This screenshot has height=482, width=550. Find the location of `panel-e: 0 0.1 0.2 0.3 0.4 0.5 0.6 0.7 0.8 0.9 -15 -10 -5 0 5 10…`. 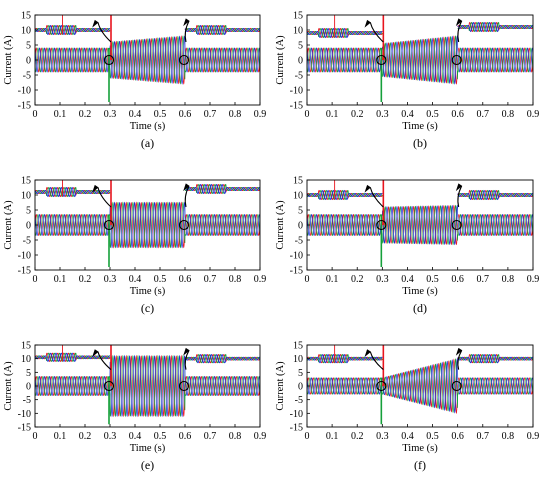

panel-e: 0 0.1 0.2 0.3 0.4 0.5 0.6 0.7 0.8 0.9 -15 -10 -5 0 5 10… is located at coordinates (134, 407).